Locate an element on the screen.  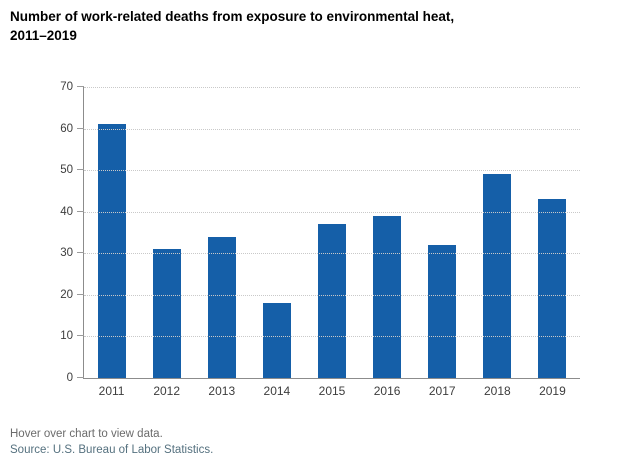
bar-2016 is located at coordinates (387, 296).